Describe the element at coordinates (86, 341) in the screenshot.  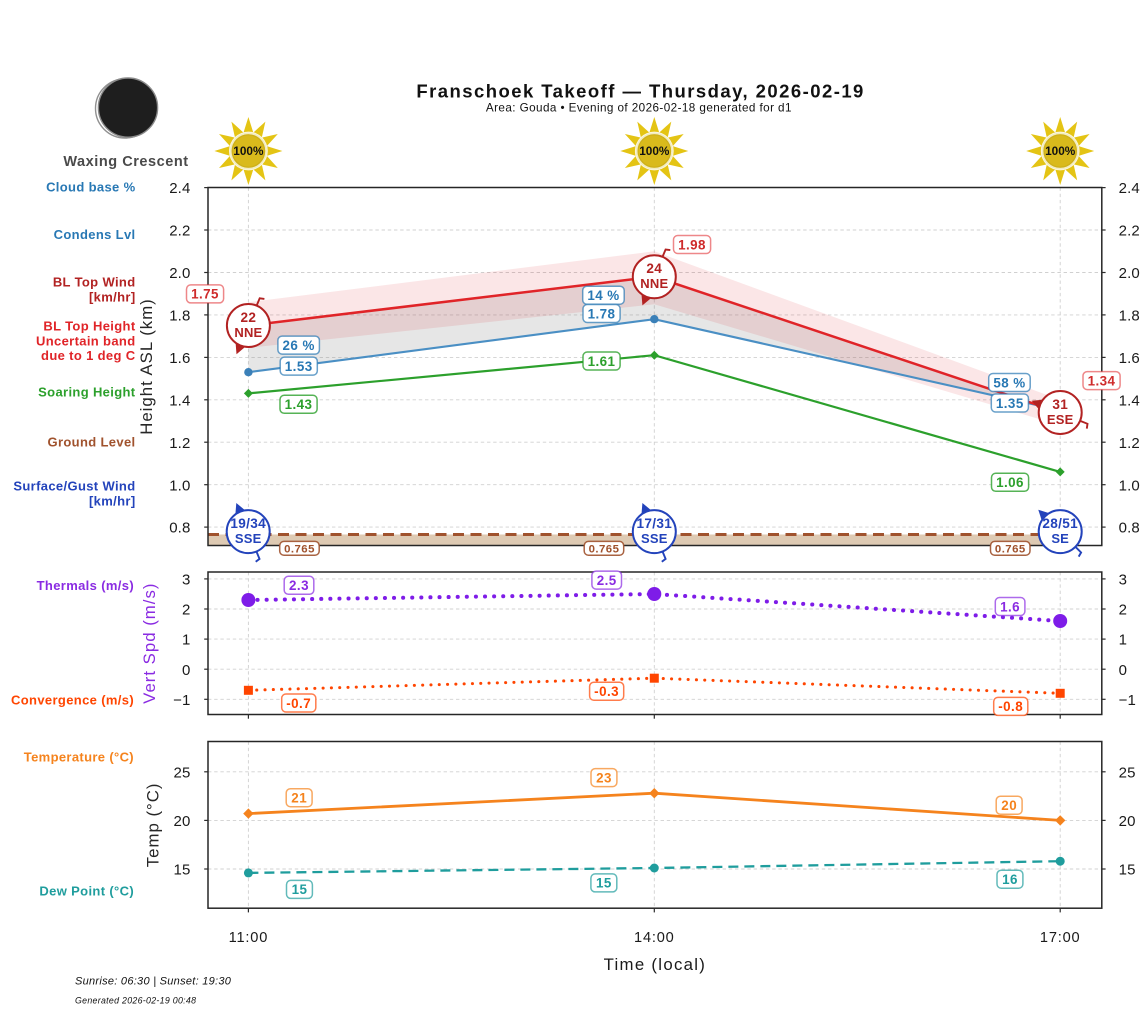
I see `svg-text: Uncertain band` at that location.